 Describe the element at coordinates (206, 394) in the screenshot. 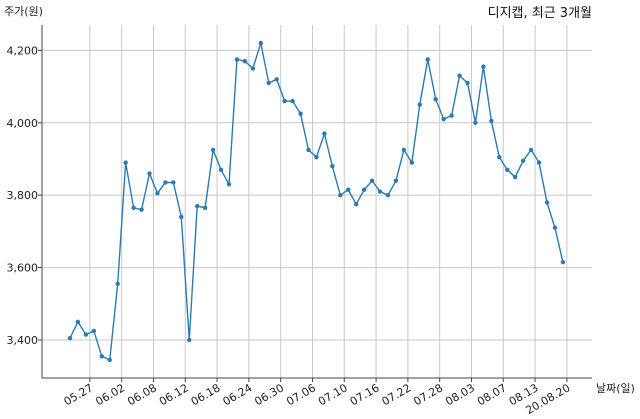

I see `x-tick-label: 06.18` at that location.